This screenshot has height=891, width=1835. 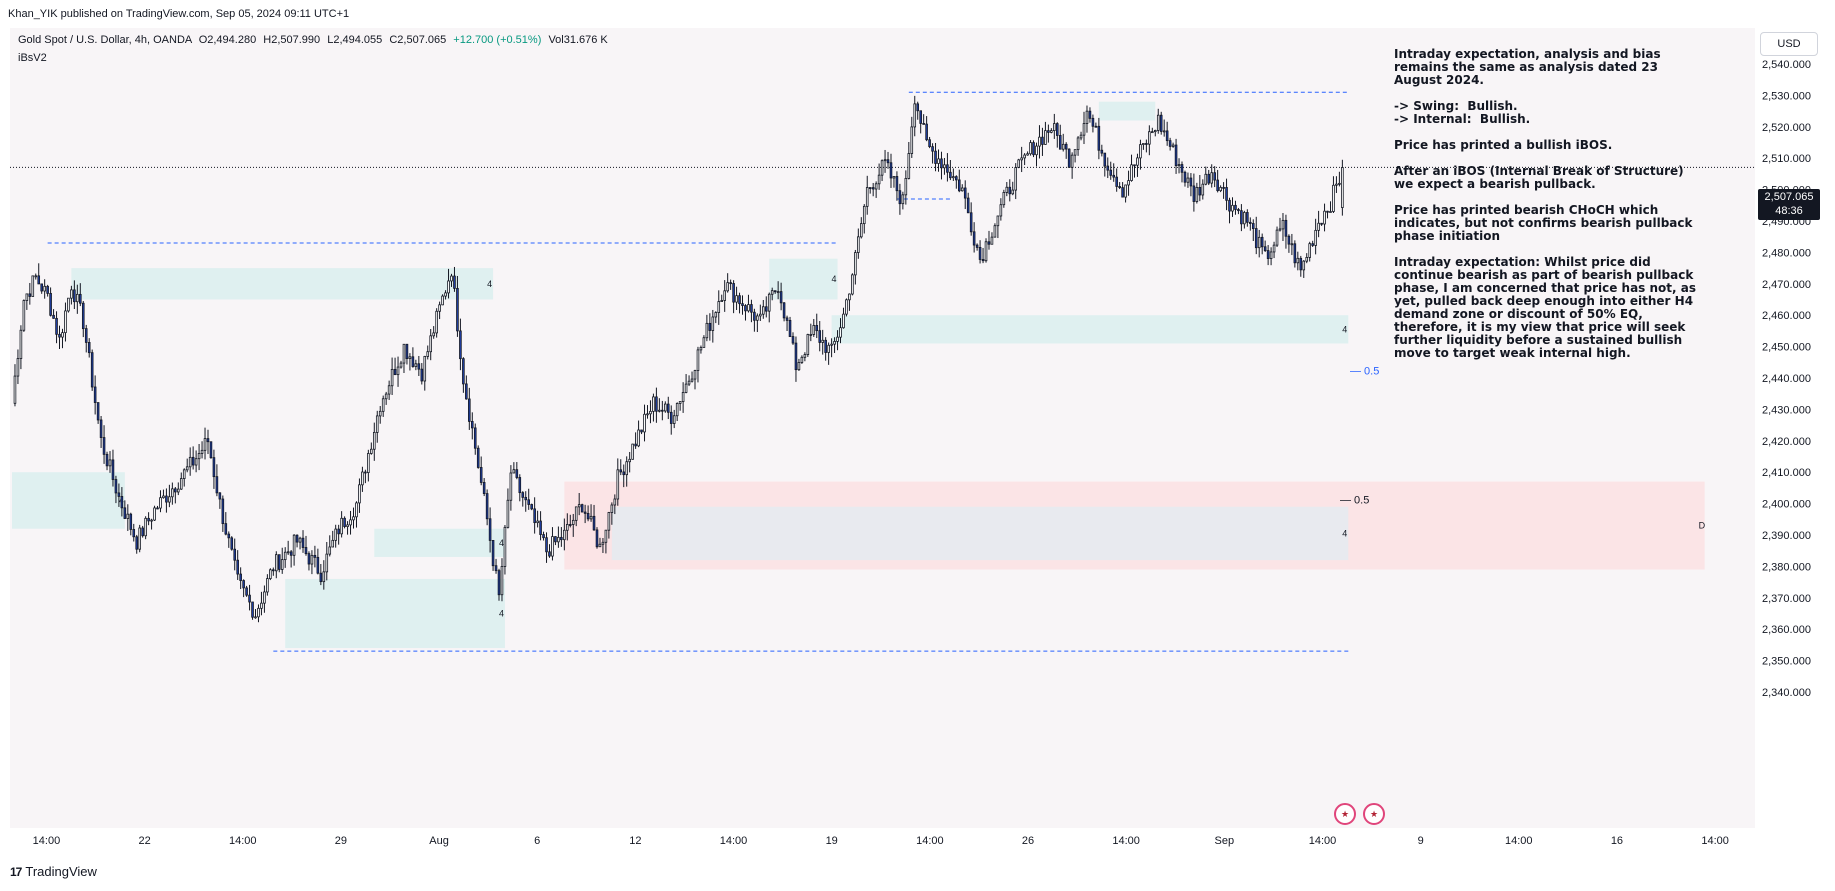 I want to click on price-axis, so click(x=1790, y=443).